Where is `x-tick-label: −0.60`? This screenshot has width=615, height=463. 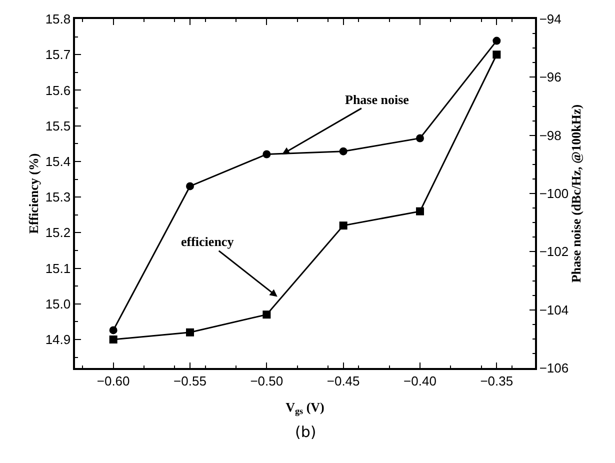 x-tick-label: −0.60 is located at coordinates (113, 380).